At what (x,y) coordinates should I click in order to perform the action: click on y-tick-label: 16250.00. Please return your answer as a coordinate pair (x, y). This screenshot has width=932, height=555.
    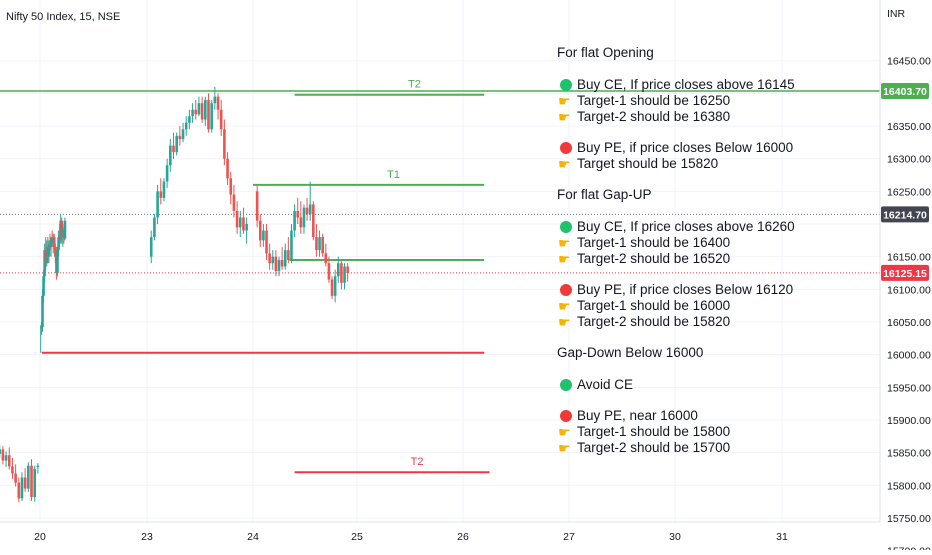
    Looking at the image, I should click on (909, 192).